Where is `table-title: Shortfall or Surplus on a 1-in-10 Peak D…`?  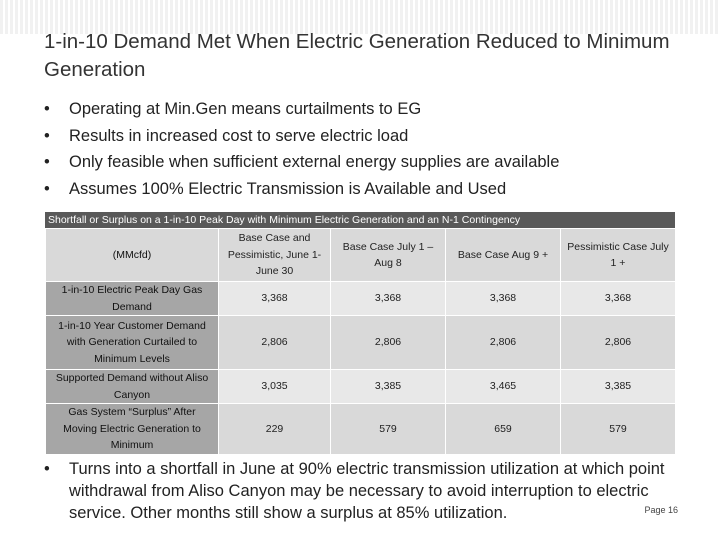 table-title: Shortfall or Surplus on a 1-in-10 Peak D… is located at coordinates (360, 220).